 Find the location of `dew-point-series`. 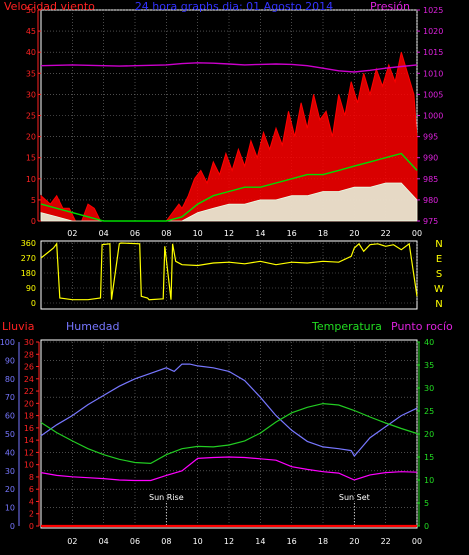

dew-point-series is located at coordinates (229, 469).